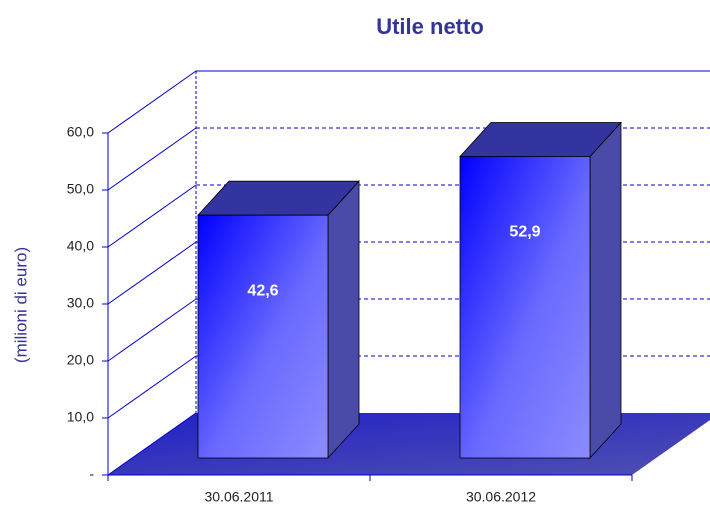  I want to click on y-tick-label: 20,0, so click(80, 360).